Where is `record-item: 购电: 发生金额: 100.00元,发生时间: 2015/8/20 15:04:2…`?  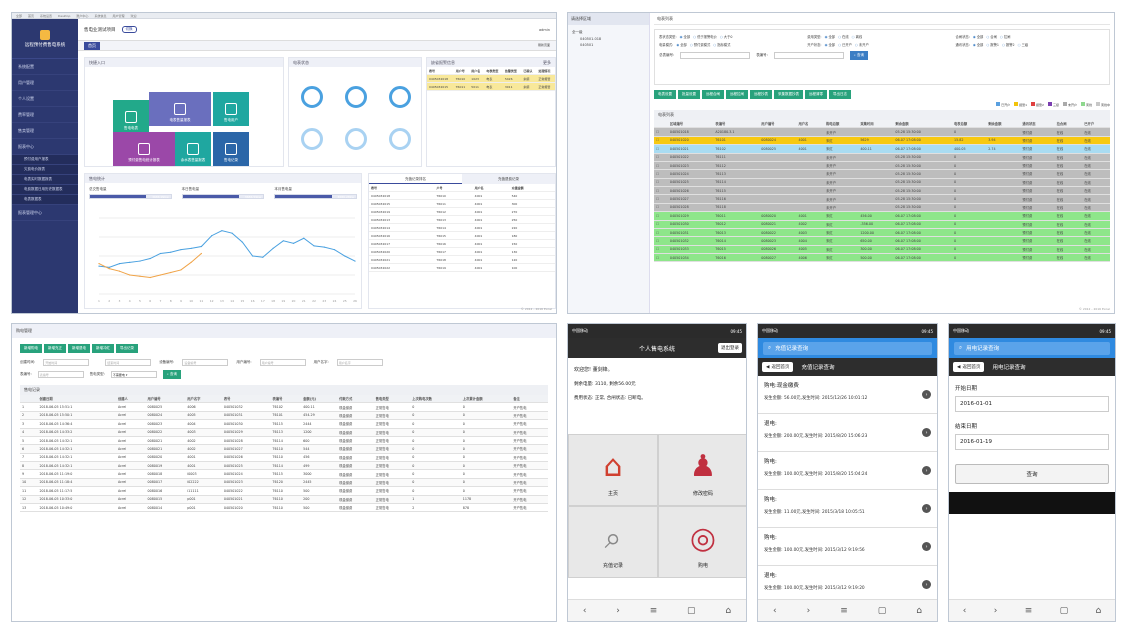
record-item: 购电: 发生金额: 100.00元,发生时间: 2015/8/20 15:04:2… is located at coordinates (847, 471).